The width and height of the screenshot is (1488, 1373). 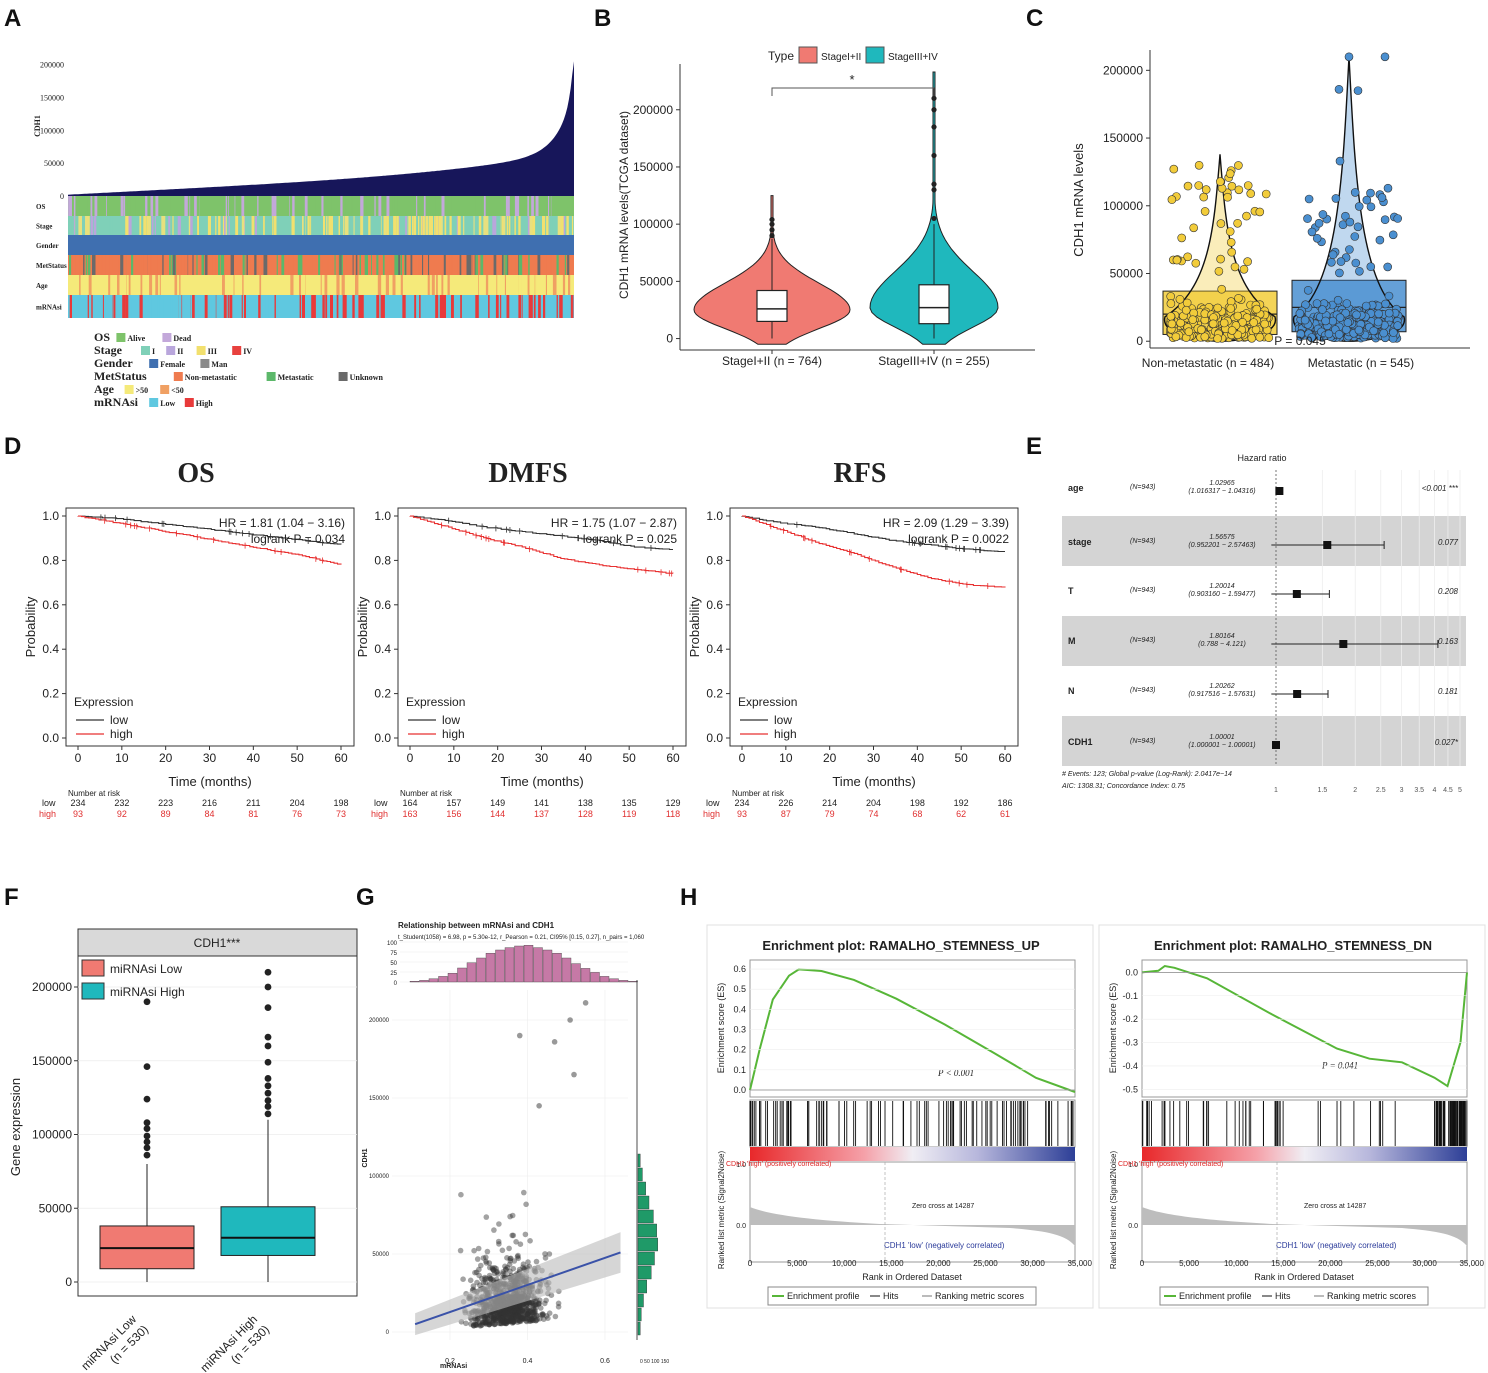 What do you see at coordinates (321, 245) in the screenshot?
I see `a-track-bg` at bounding box center [321, 245].